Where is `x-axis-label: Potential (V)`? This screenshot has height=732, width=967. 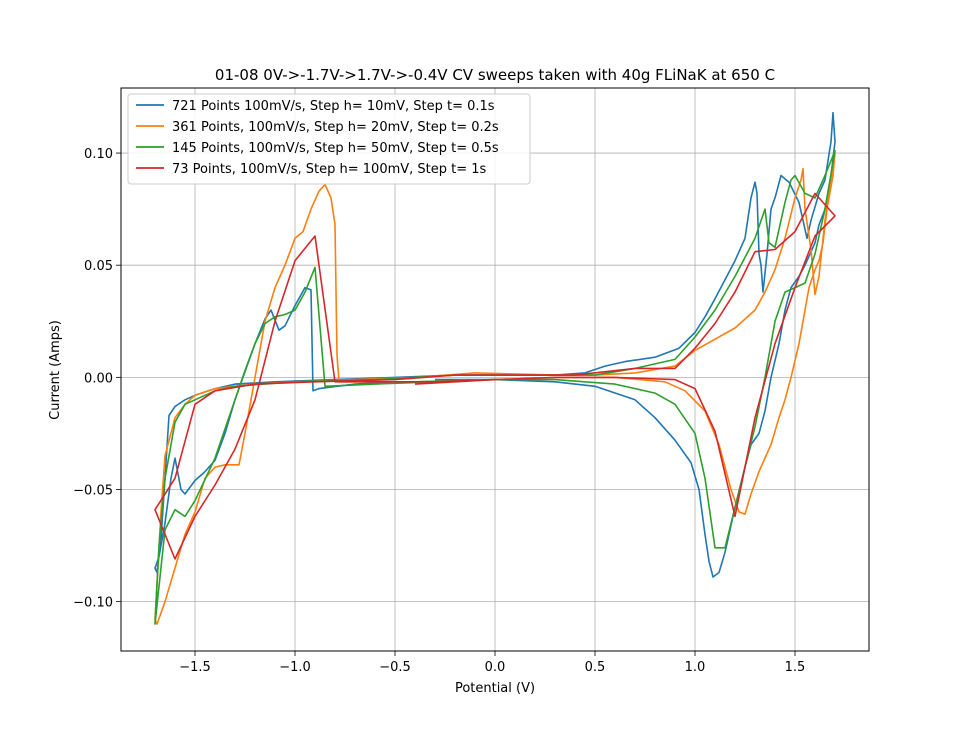 x-axis-label: Potential (V) is located at coordinates (495, 688).